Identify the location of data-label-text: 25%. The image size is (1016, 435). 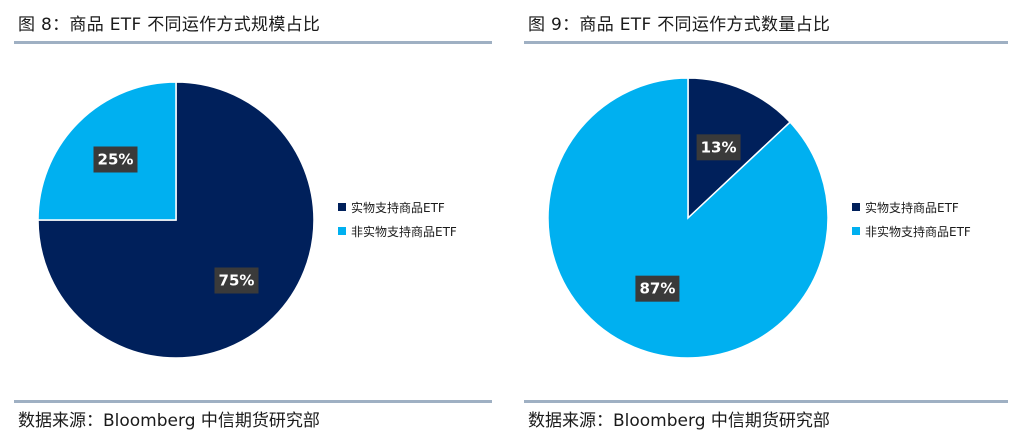
(116, 159).